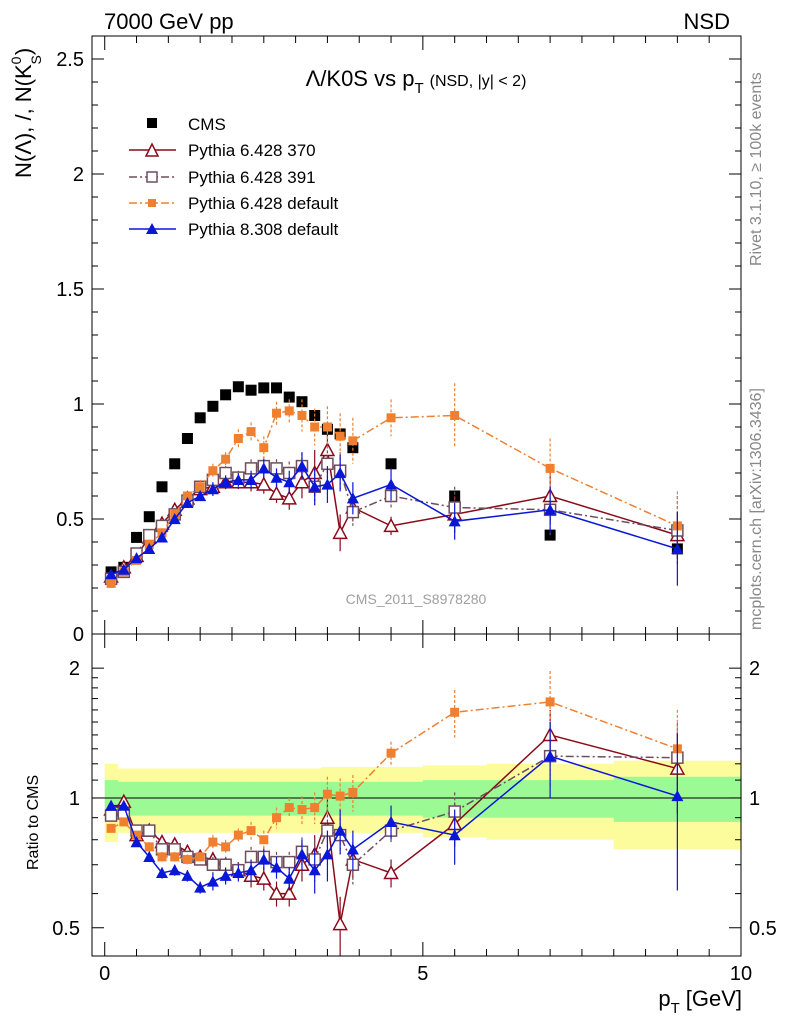 This screenshot has height=1024, width=786. What do you see at coordinates (707, 21) in the screenshot?
I see `header-right: NSD` at bounding box center [707, 21].